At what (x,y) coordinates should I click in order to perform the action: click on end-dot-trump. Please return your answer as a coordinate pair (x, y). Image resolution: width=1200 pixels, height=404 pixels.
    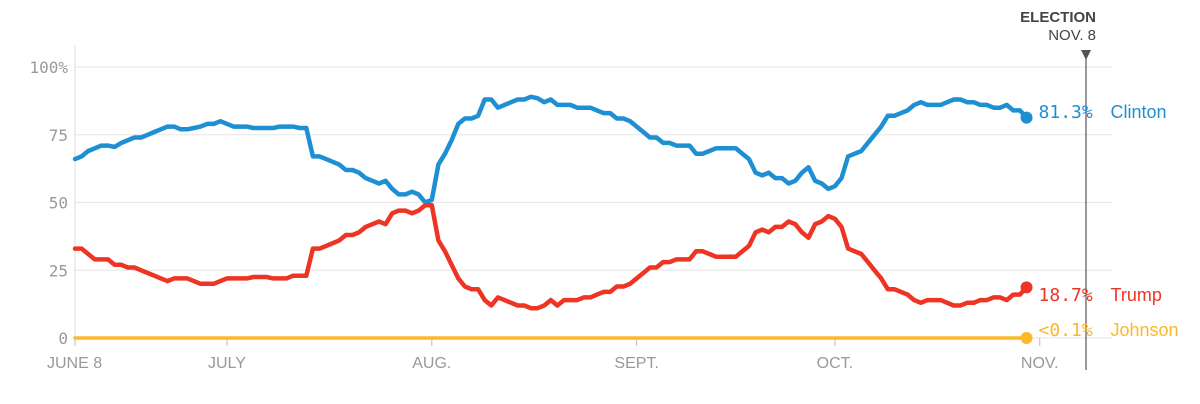
    Looking at the image, I should click on (1026, 287).